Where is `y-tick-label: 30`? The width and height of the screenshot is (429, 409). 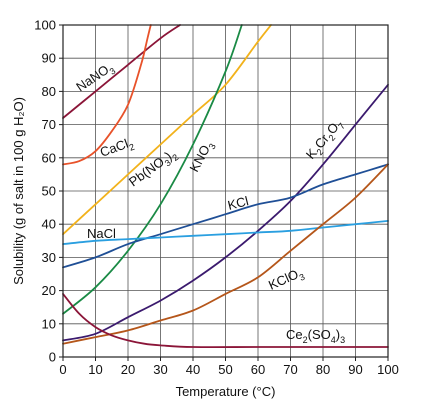 y-tick-label: 30 is located at coordinates (49, 257).